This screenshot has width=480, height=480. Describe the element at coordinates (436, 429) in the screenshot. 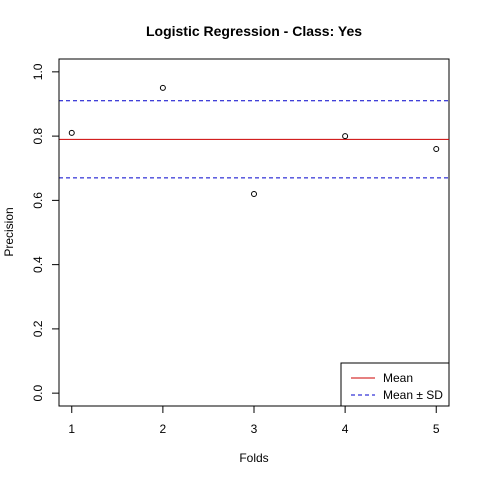

I see `x-tick-label: 5` at that location.